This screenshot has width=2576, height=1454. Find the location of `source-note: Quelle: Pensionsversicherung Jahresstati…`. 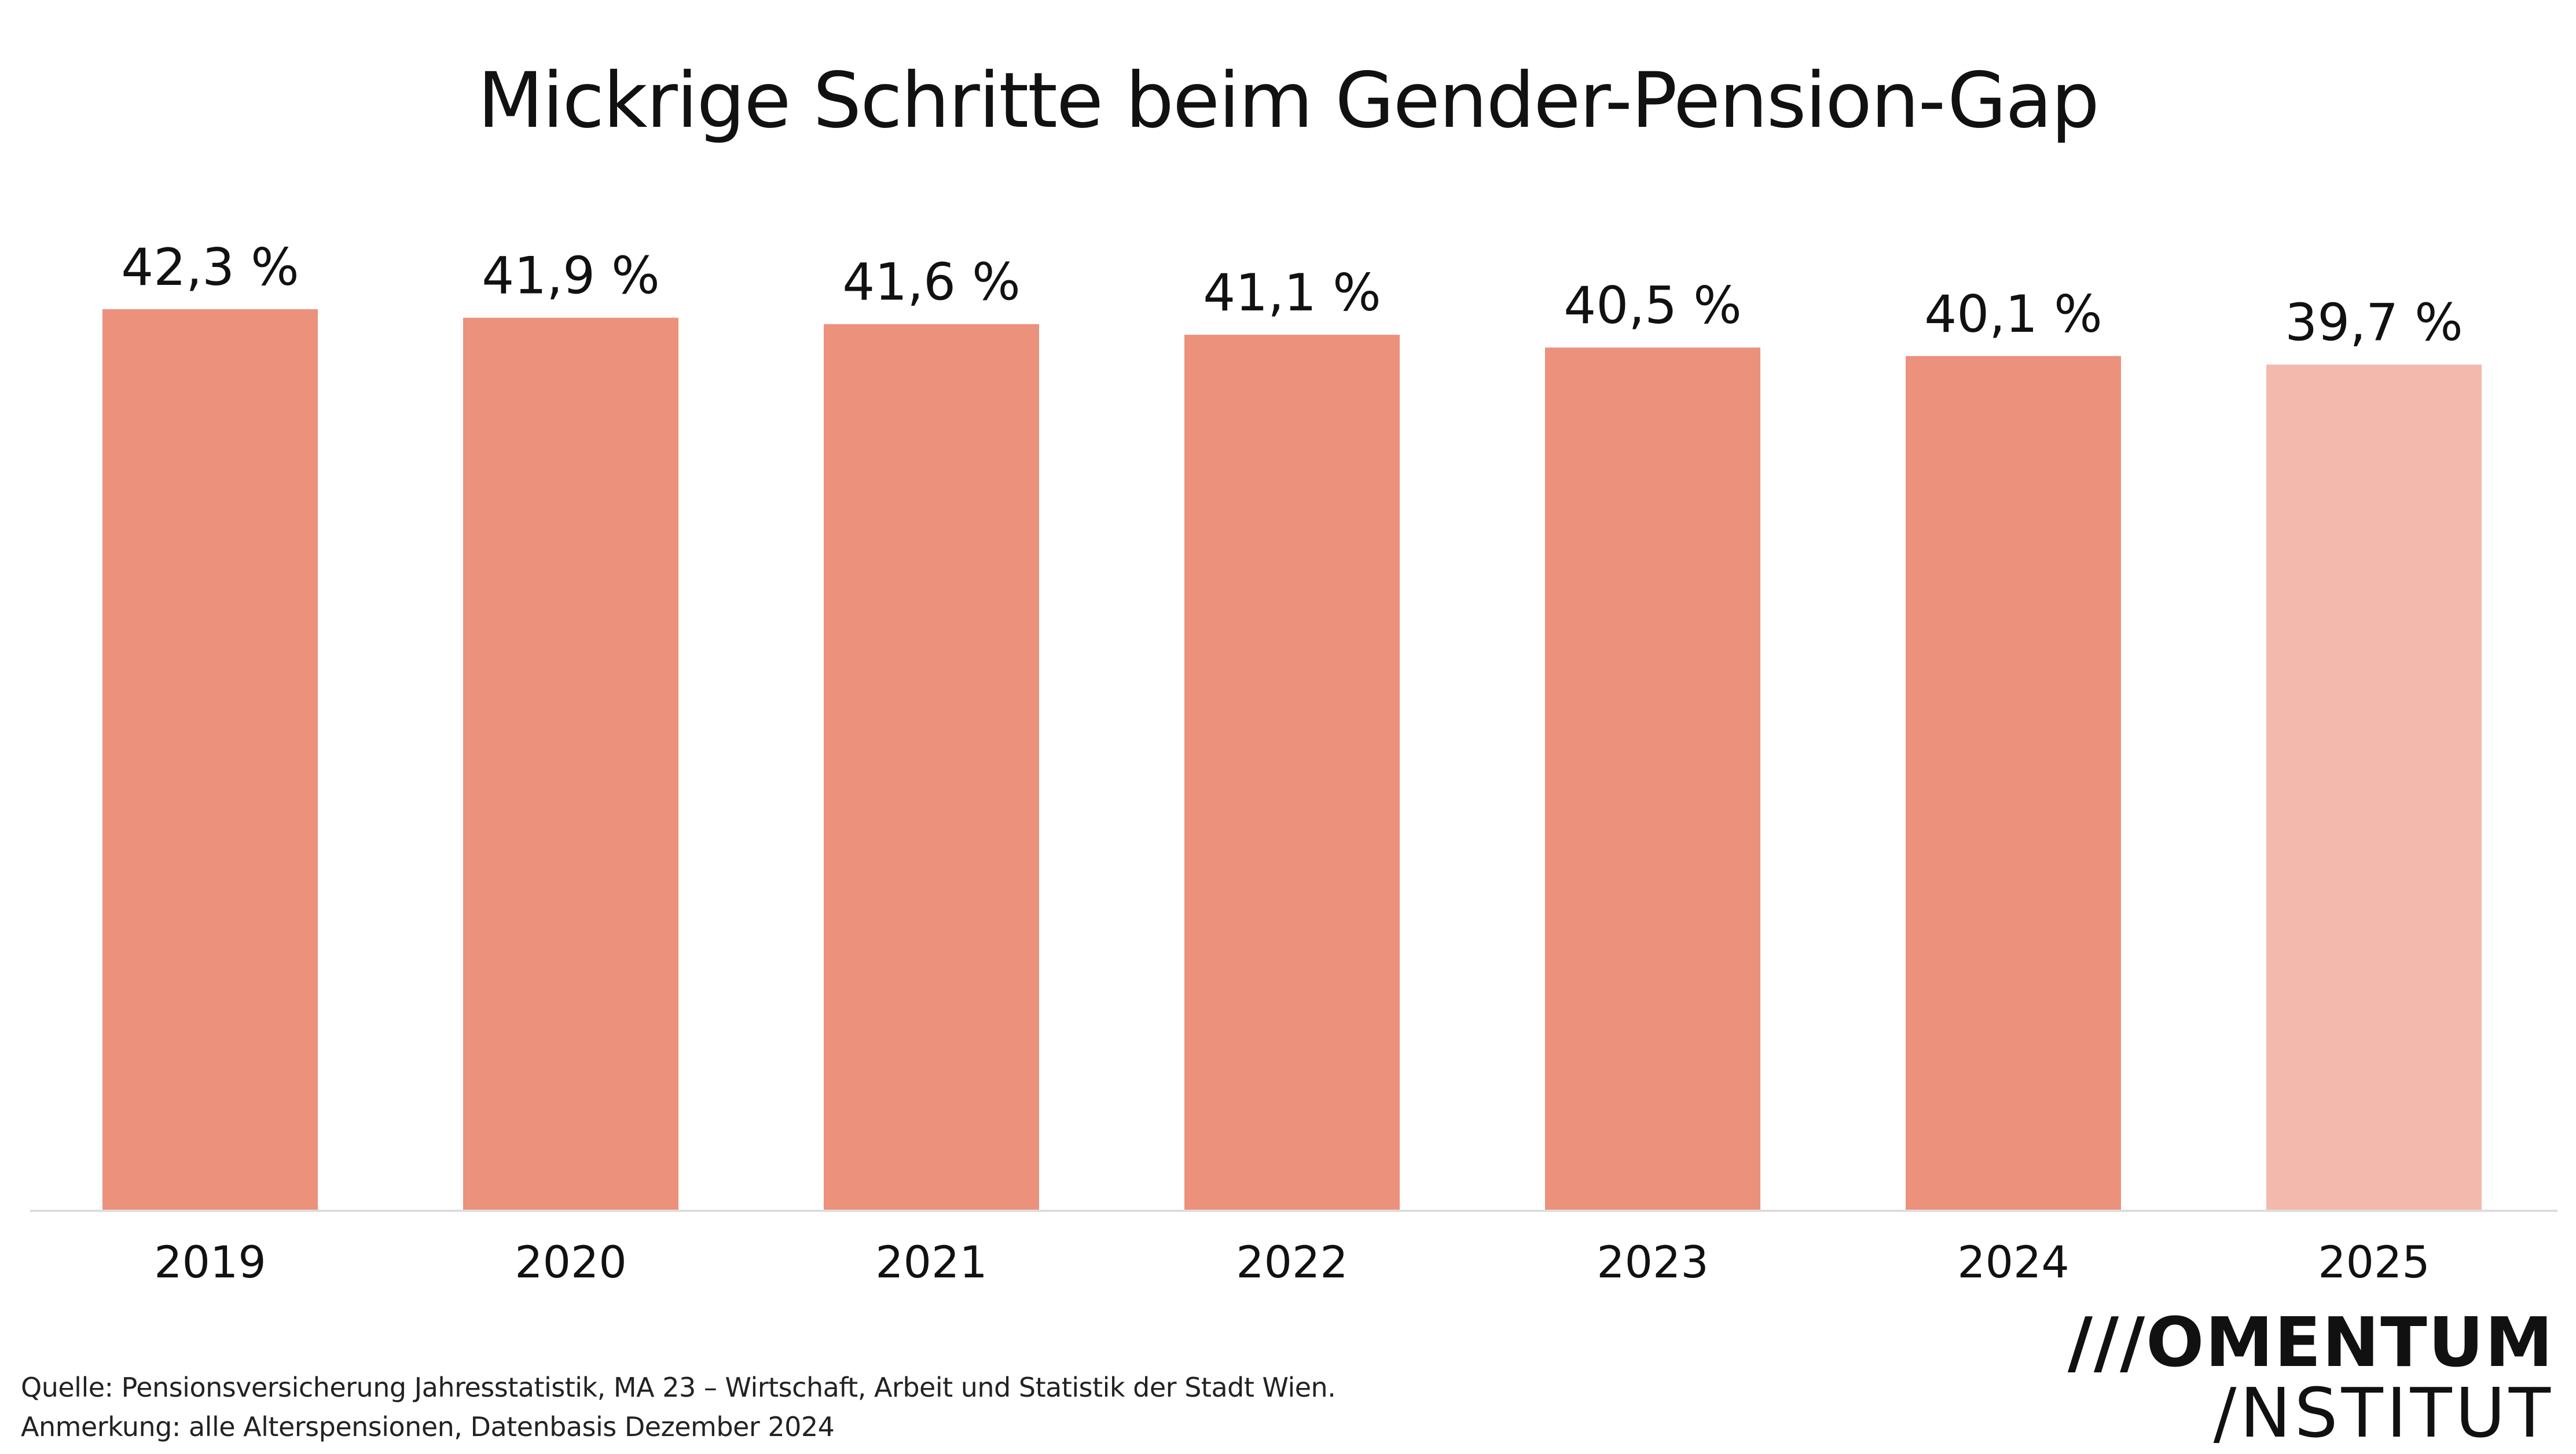

source-note: Quelle: Pensionsversicherung Jahresstati… is located at coordinates (678, 1387).